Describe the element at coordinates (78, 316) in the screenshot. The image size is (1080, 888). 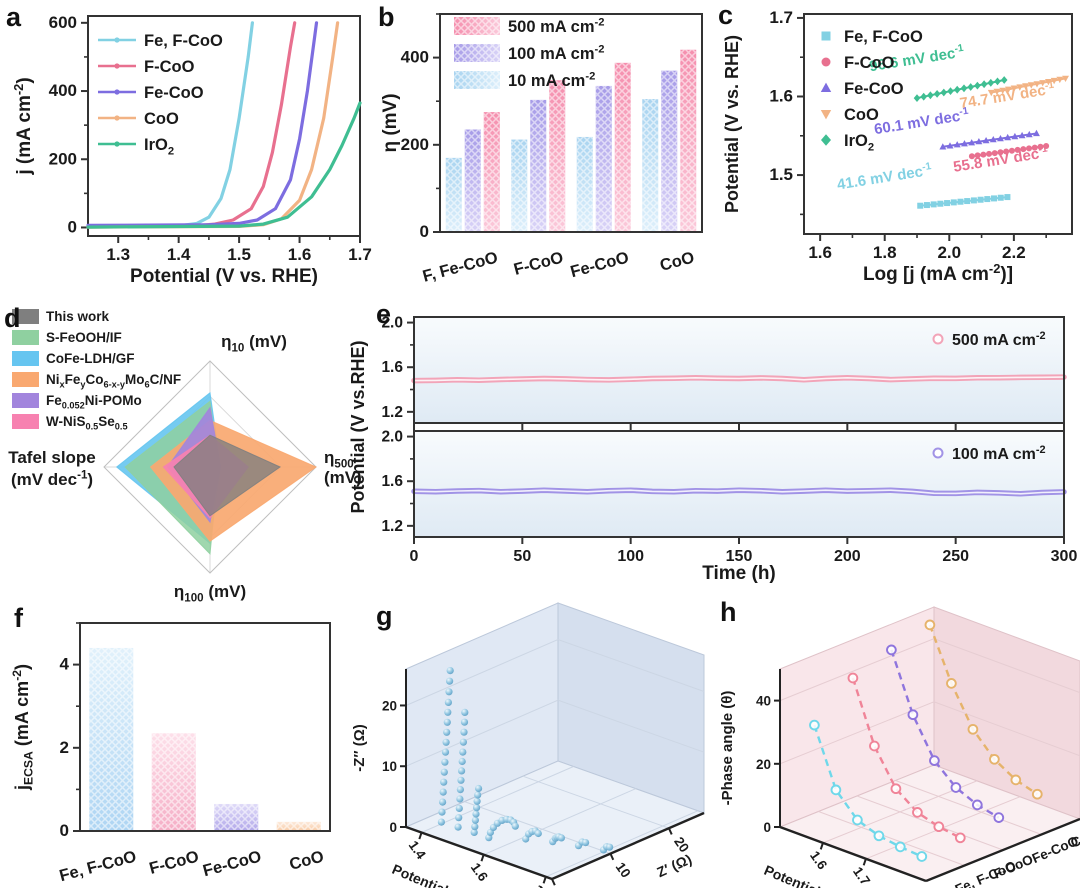
I see `svg-text: This work` at that location.